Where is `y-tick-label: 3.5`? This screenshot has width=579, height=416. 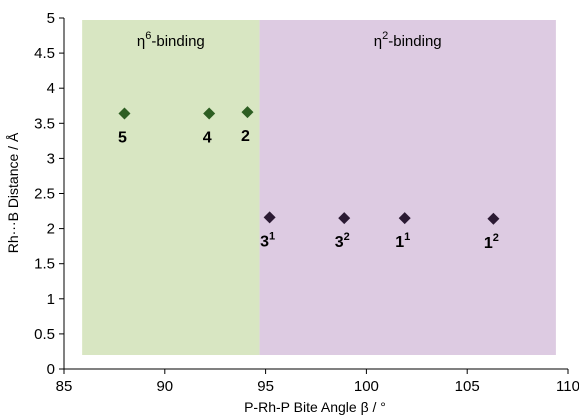
y-tick-label: 3.5 is located at coordinates (44, 123).